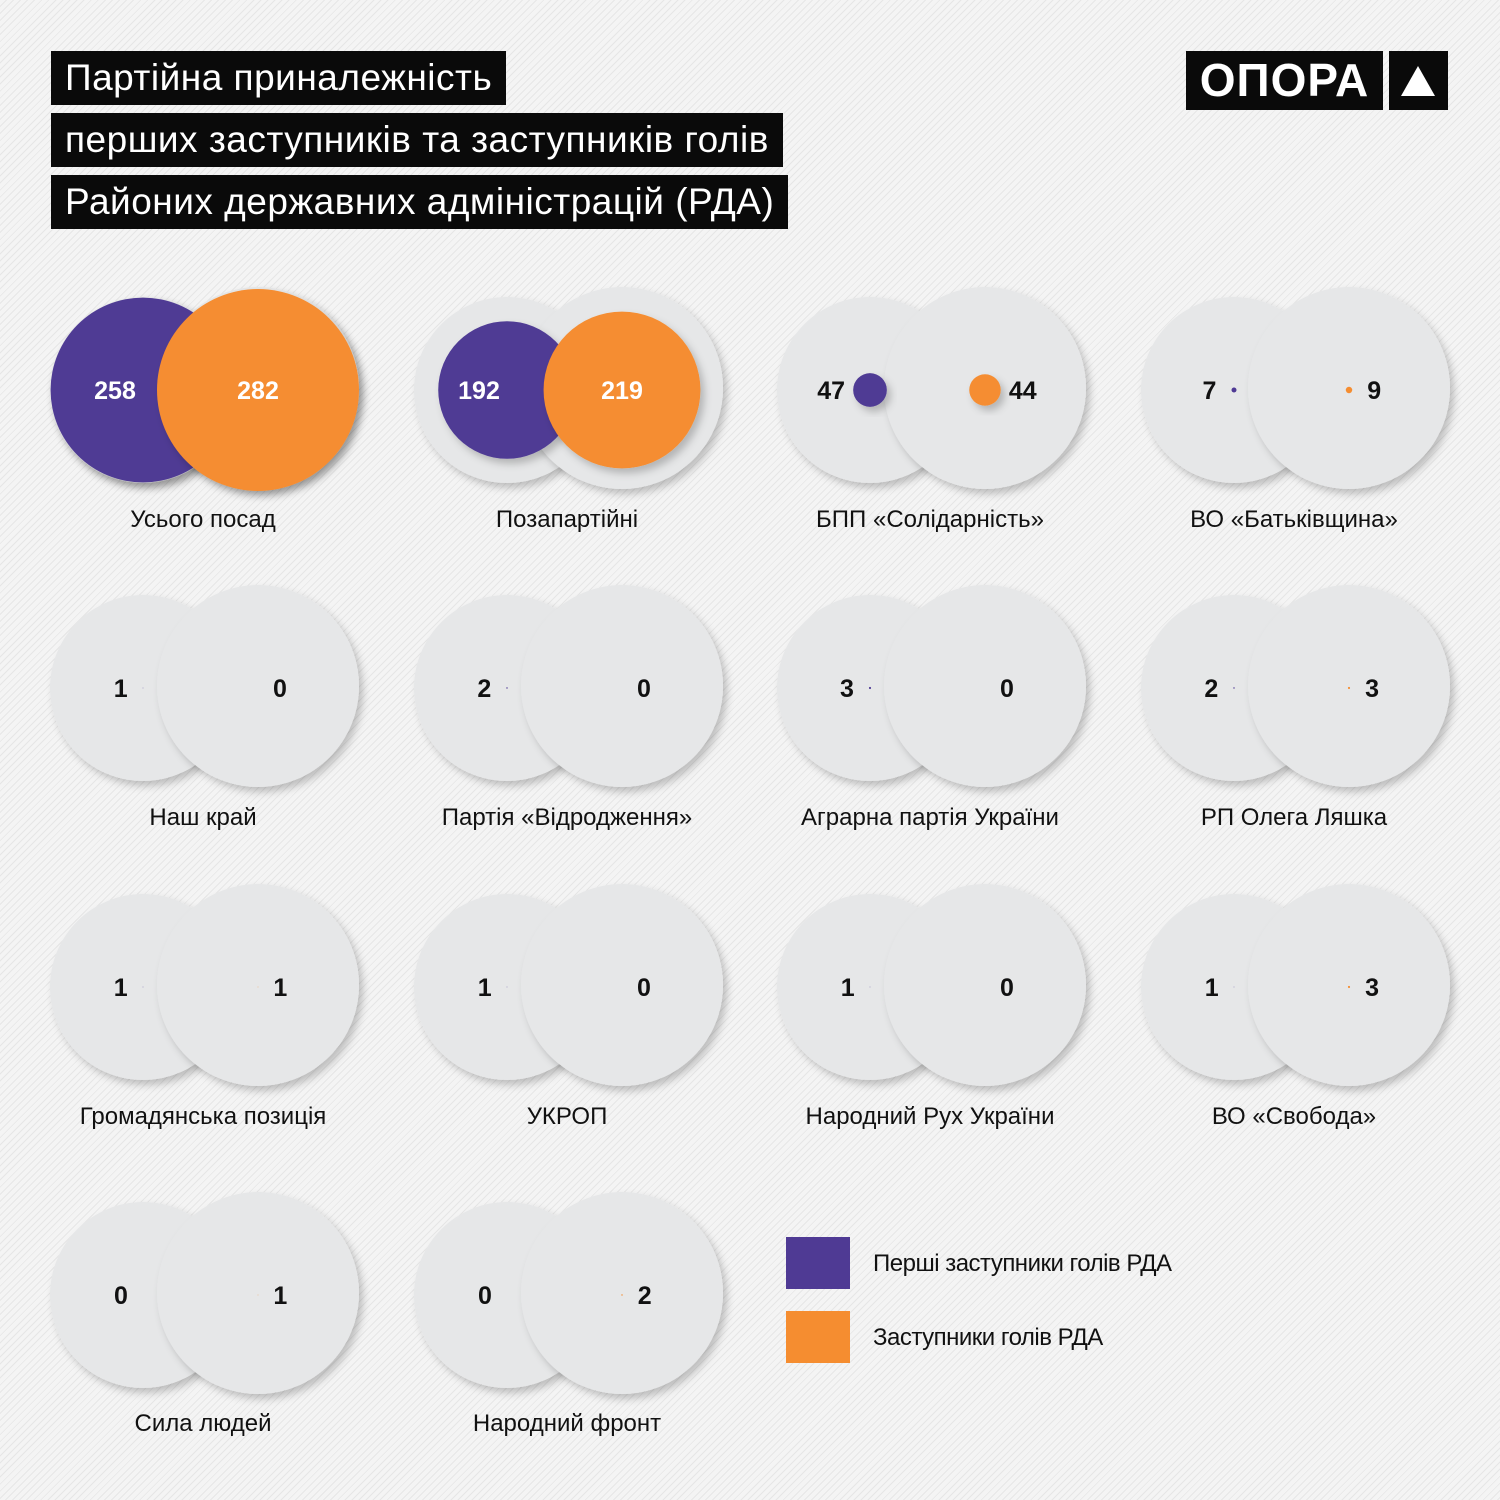 This screenshot has height=1500, width=1500. Describe the element at coordinates (1294, 519) in the screenshot. I see `category-label: ВО «Батьківщина»` at that location.